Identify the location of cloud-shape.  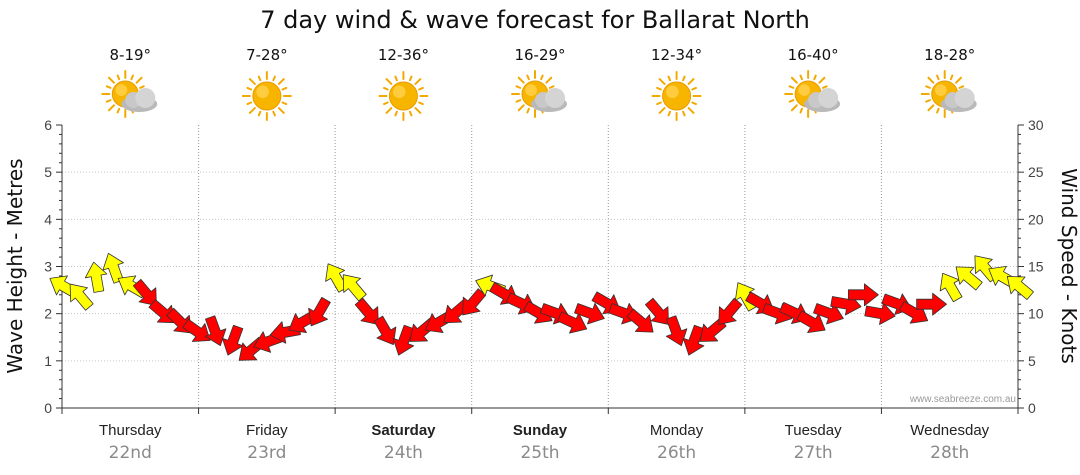
(139, 100).